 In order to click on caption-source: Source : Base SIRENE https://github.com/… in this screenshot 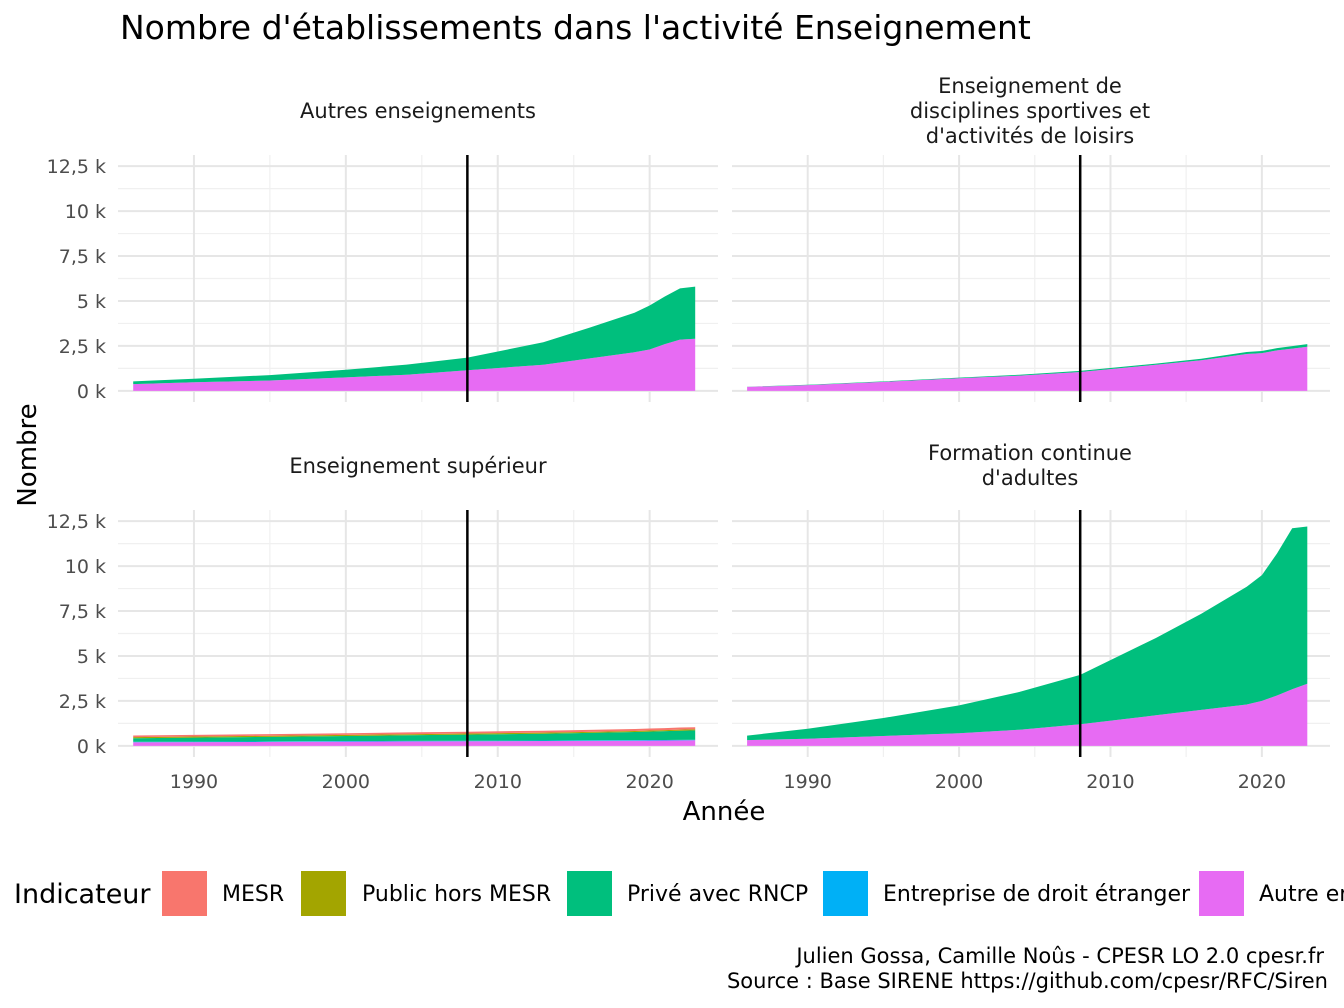, I will do `click(1027, 981)`.